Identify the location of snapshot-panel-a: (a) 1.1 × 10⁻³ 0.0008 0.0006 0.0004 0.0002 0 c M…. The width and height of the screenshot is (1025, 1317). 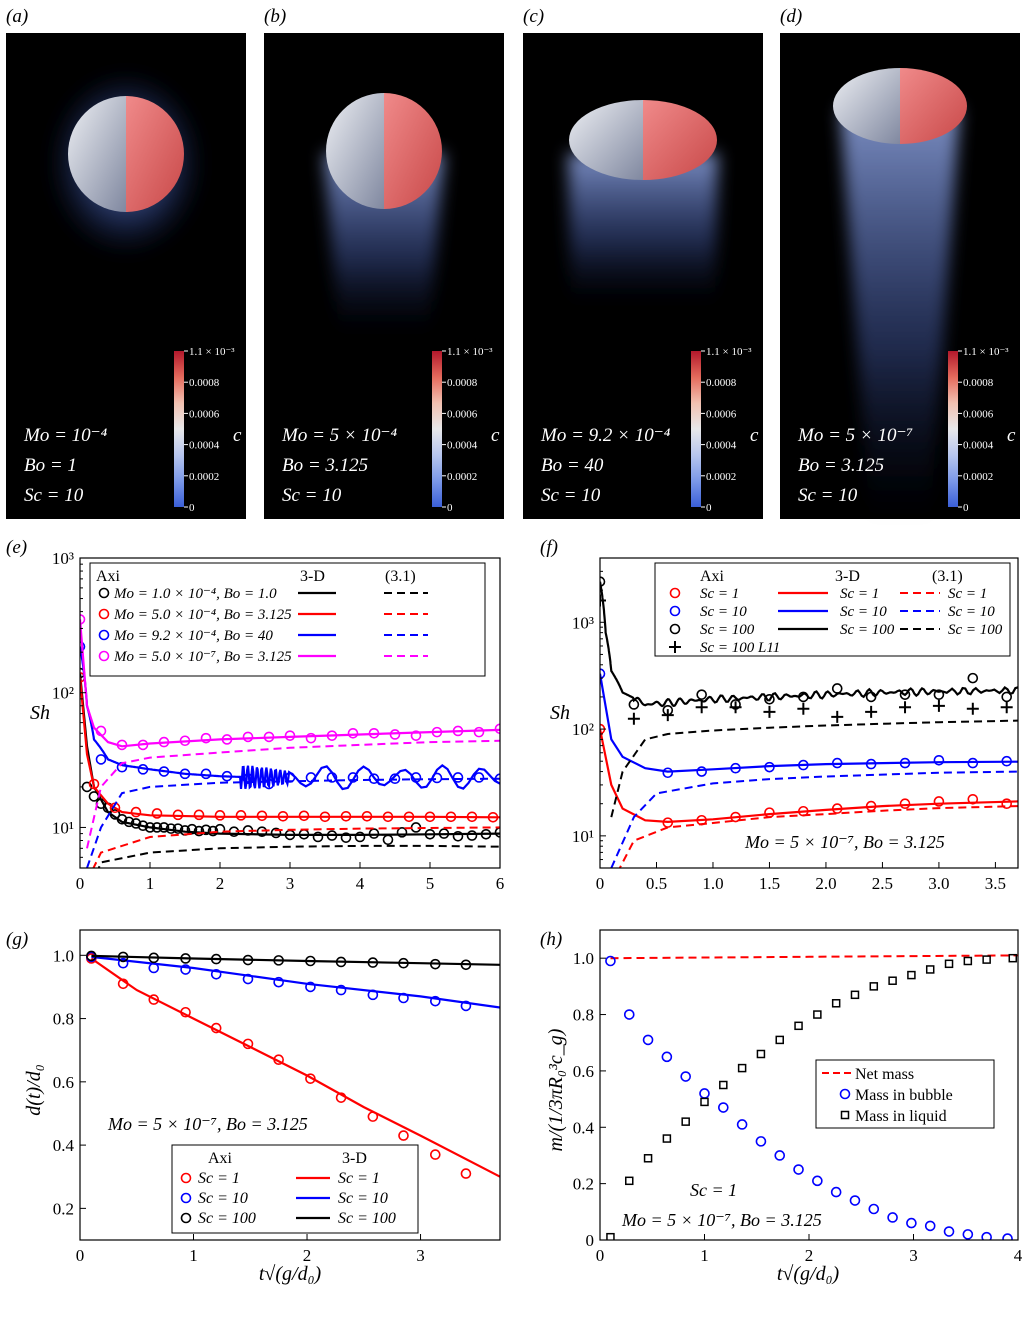
(126, 262).